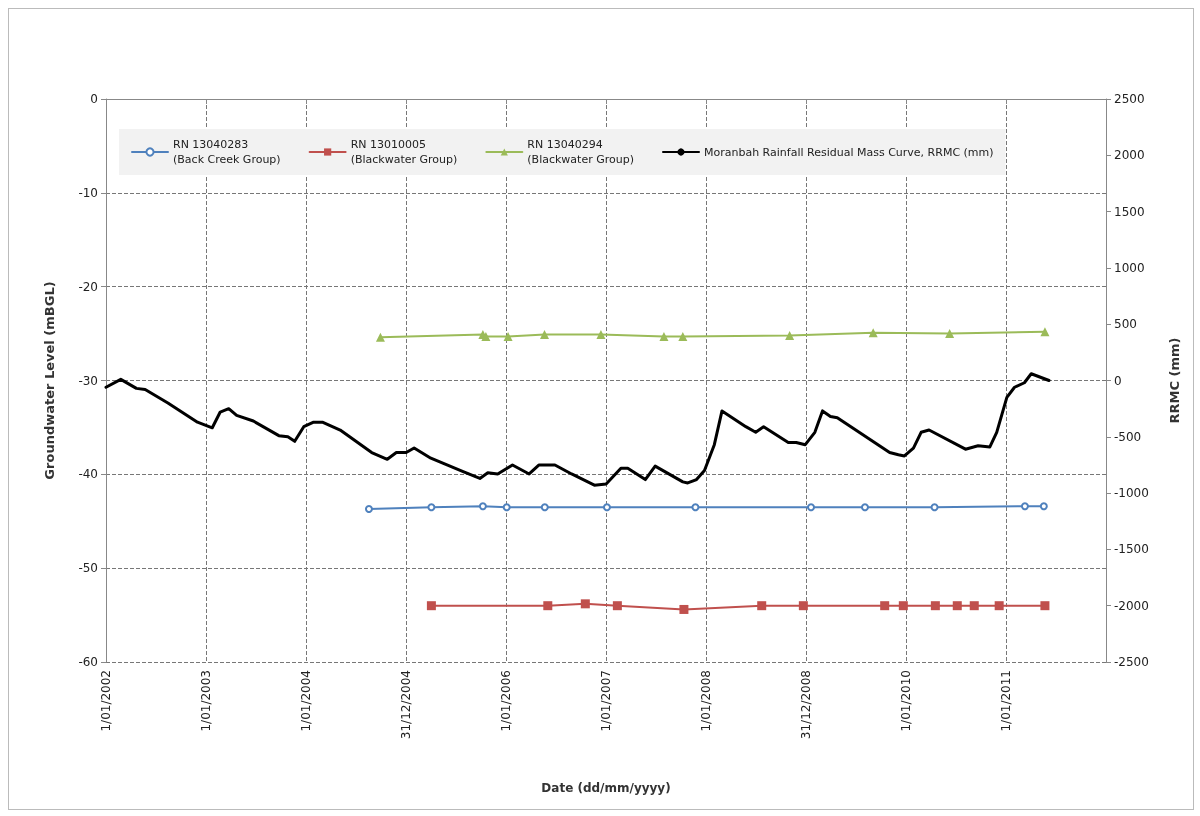 The width and height of the screenshot is (1200, 816). Describe the element at coordinates (405, 705) in the screenshot. I see `x-tick-label: 31/12/2004` at that location.